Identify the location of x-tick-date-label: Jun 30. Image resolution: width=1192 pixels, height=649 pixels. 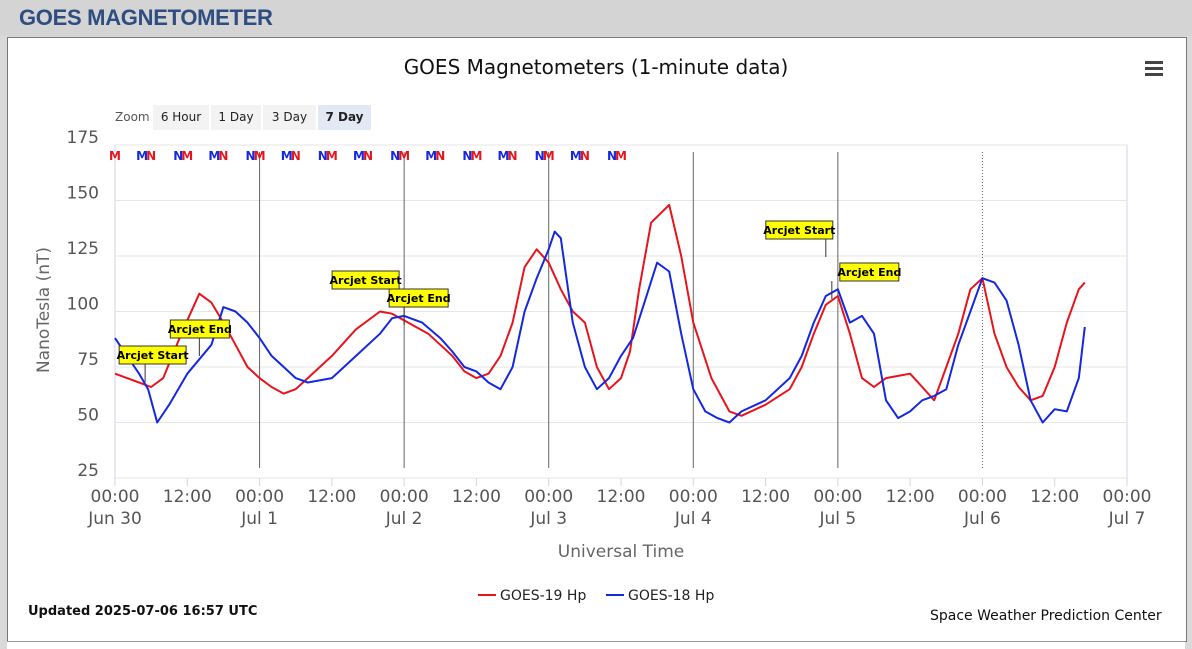
(114, 519).